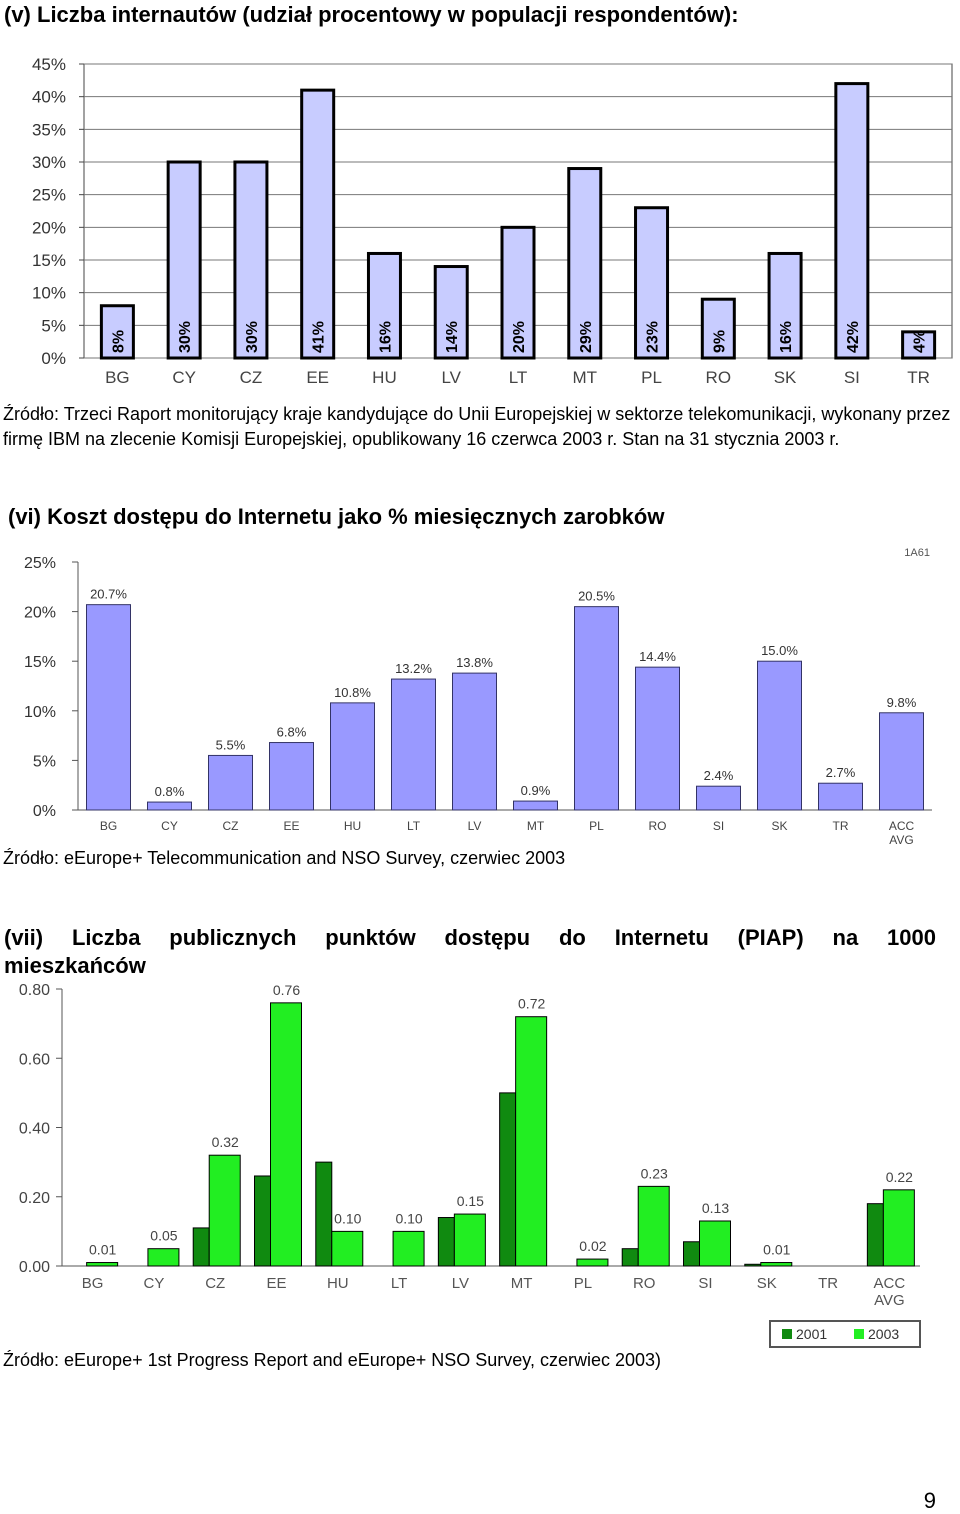 The width and height of the screenshot is (960, 1514). What do you see at coordinates (49, 64) in the screenshot?
I see `y-tick-label: 45%` at bounding box center [49, 64].